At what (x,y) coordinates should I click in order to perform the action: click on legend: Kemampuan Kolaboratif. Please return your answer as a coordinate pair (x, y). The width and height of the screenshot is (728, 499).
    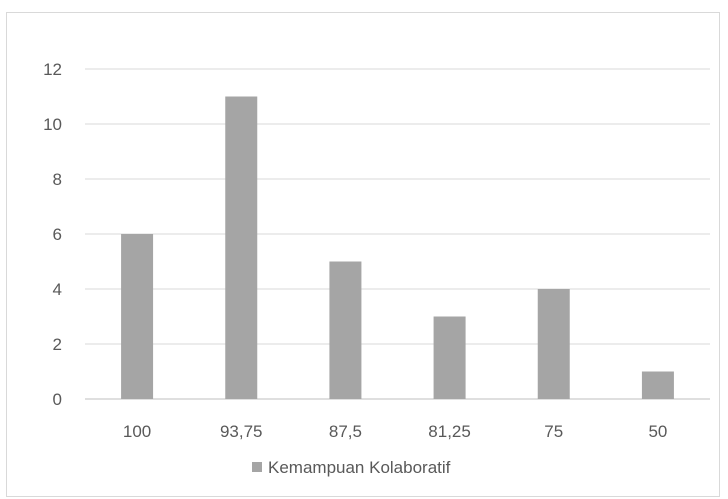
    Looking at the image, I should click on (351, 467).